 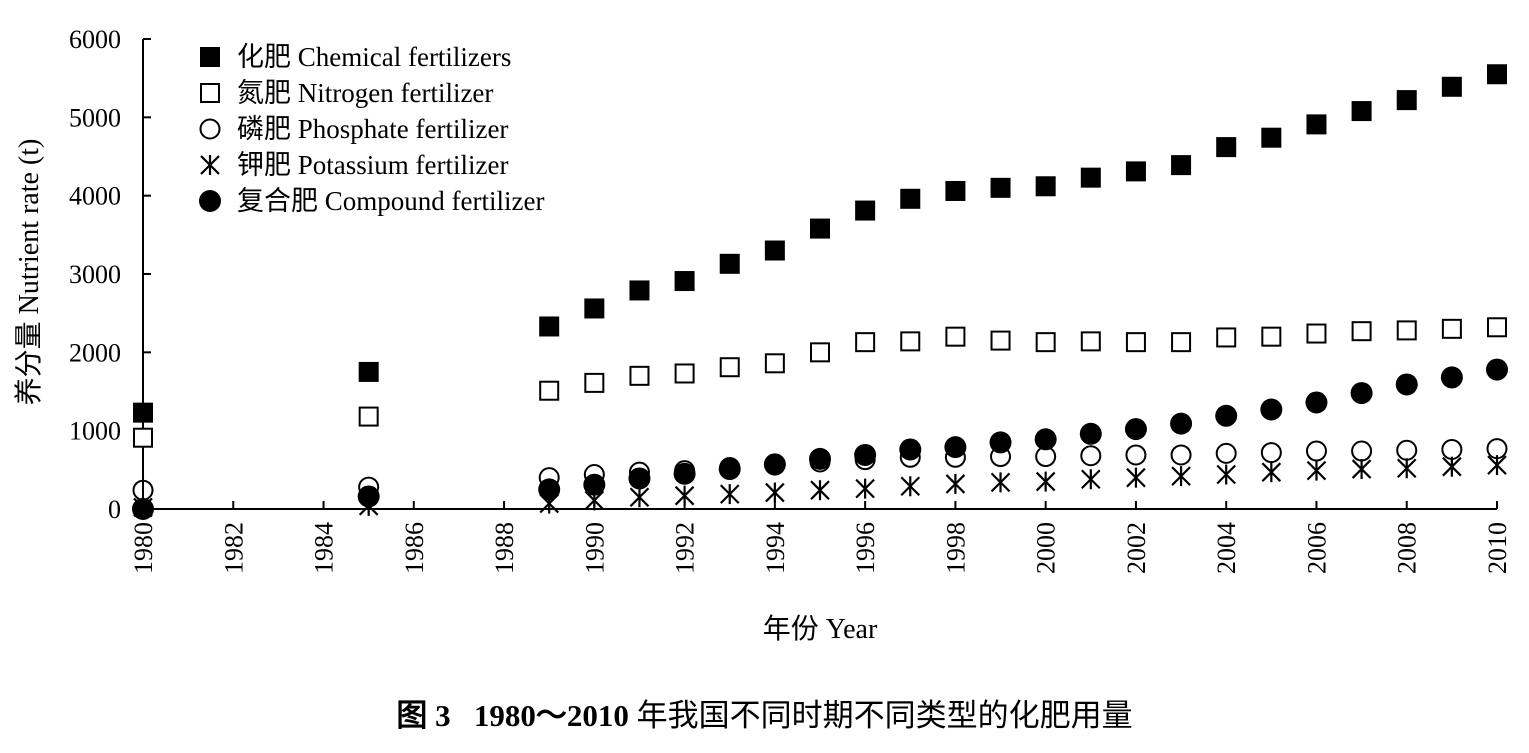 I want to click on x-tick-label: 2000, so click(x=1046, y=548).